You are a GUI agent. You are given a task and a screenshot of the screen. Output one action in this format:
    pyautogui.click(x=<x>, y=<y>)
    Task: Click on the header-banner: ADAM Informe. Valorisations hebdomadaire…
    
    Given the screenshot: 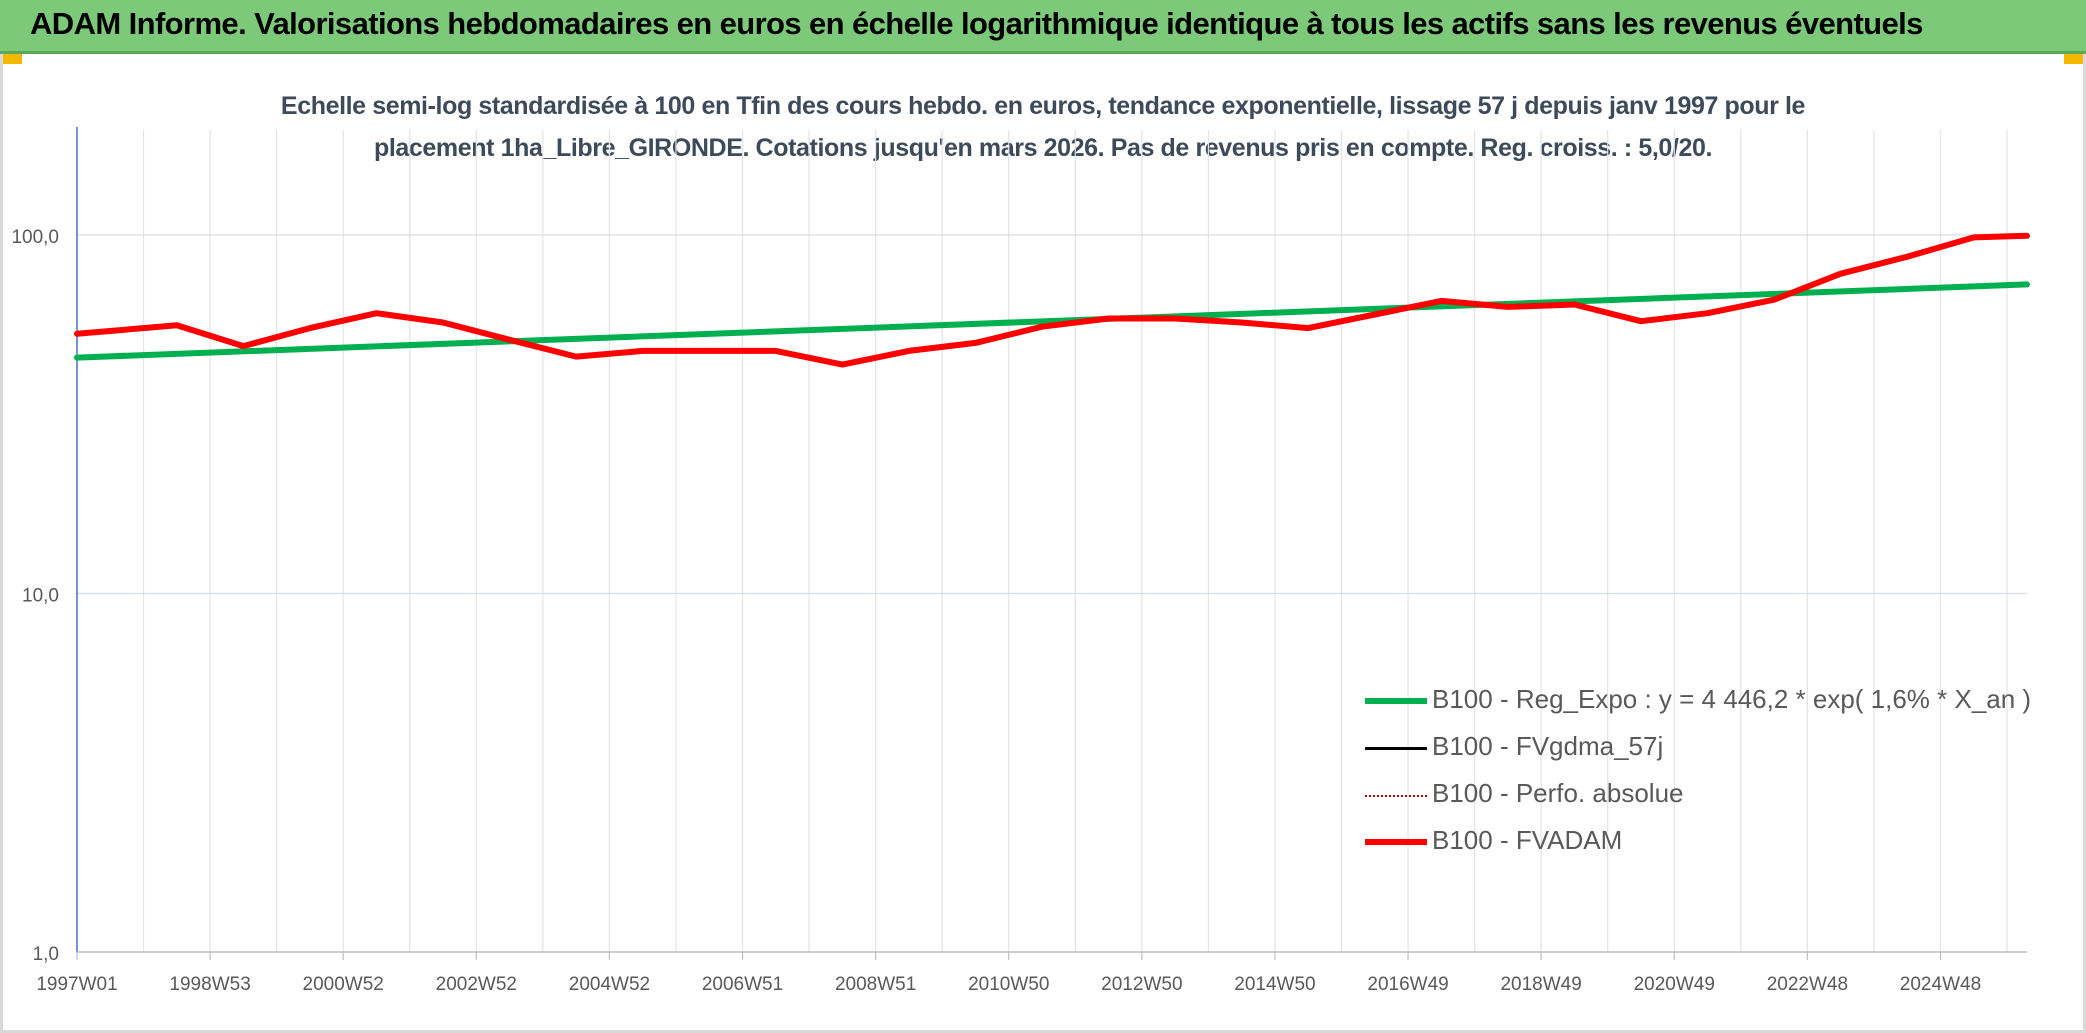 What is the action you would take?
    pyautogui.click(x=1043, y=27)
    